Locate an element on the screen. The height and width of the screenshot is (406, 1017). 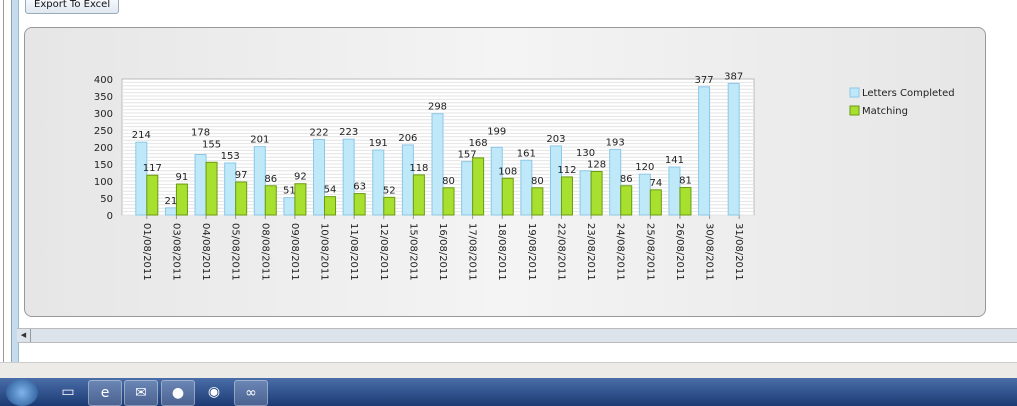
green-app-icon: ● is located at coordinates (178, 393).